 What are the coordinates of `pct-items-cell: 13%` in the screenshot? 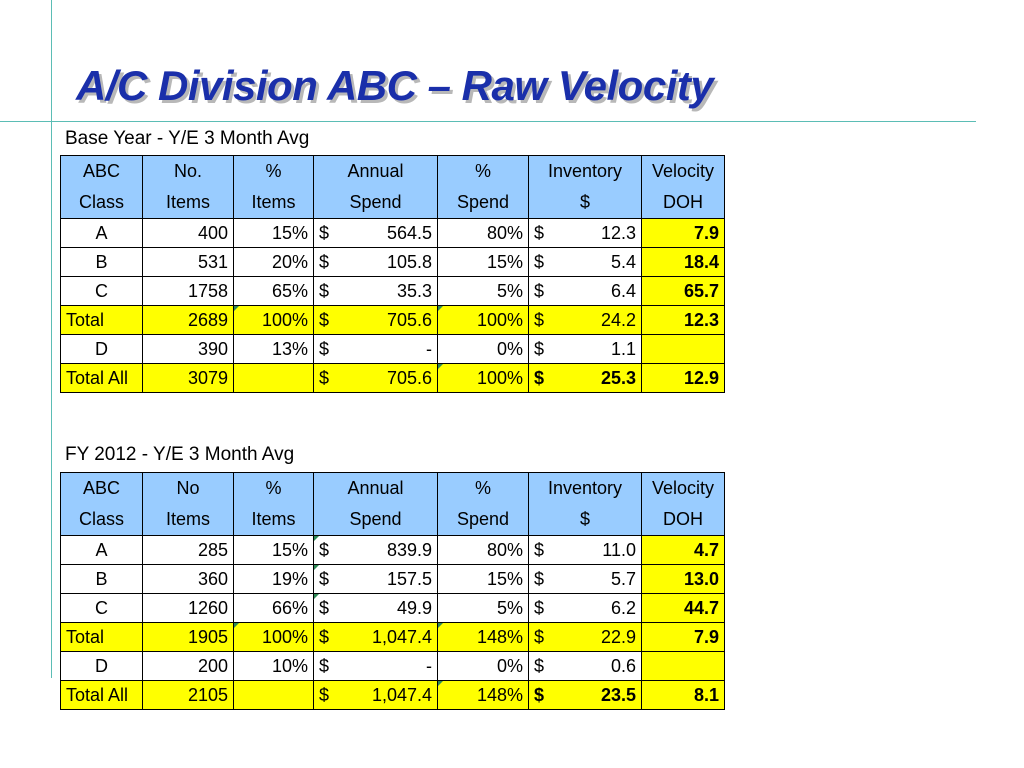 It's located at (273, 349).